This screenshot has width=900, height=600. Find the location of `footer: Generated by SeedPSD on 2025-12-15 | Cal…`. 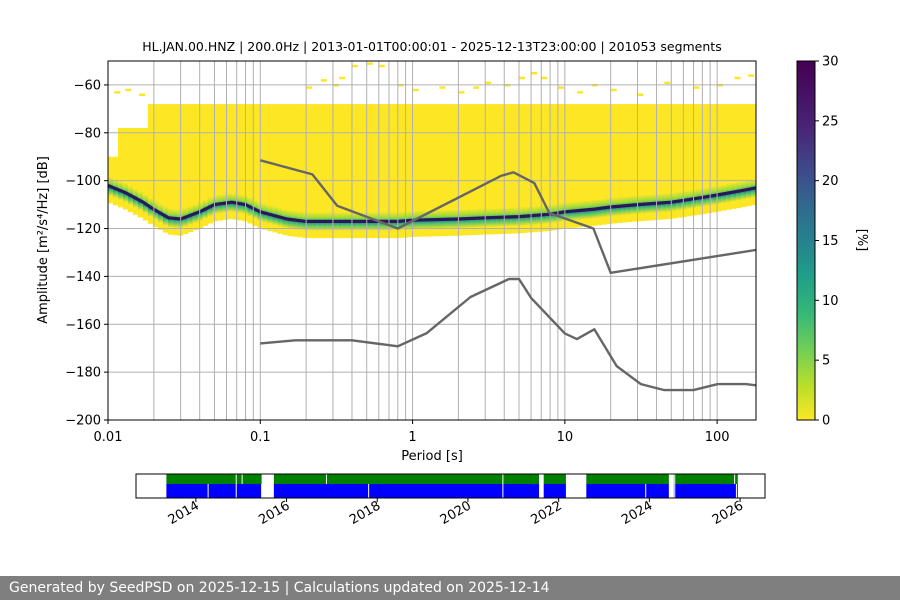

footer: Generated by SeedPSD on 2025-12-15 | Cal… is located at coordinates (450, 588).